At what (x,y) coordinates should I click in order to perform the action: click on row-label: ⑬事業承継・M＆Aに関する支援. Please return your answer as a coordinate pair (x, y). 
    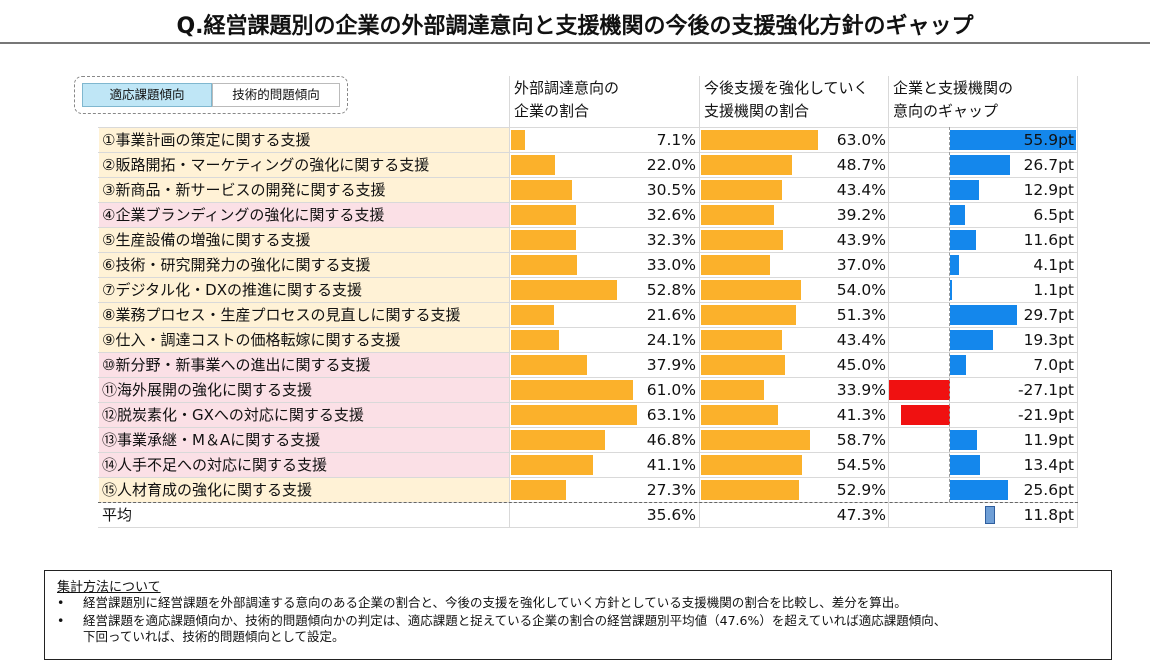
    Looking at the image, I should click on (304, 440).